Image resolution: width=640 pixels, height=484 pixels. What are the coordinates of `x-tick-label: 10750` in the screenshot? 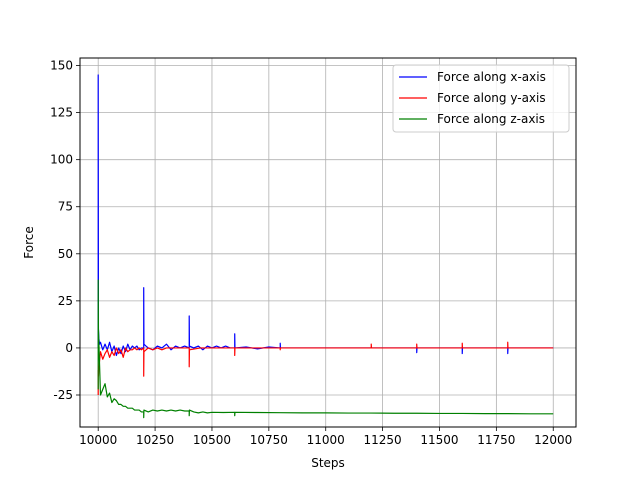 It's located at (269, 440).